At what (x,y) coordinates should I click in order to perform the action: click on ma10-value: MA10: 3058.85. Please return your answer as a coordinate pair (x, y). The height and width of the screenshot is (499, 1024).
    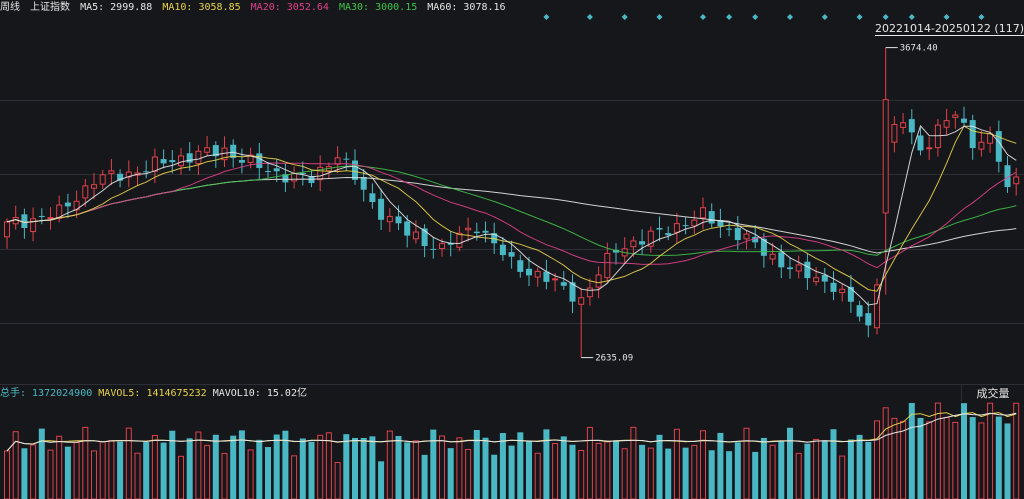
    Looking at the image, I should click on (201, 7).